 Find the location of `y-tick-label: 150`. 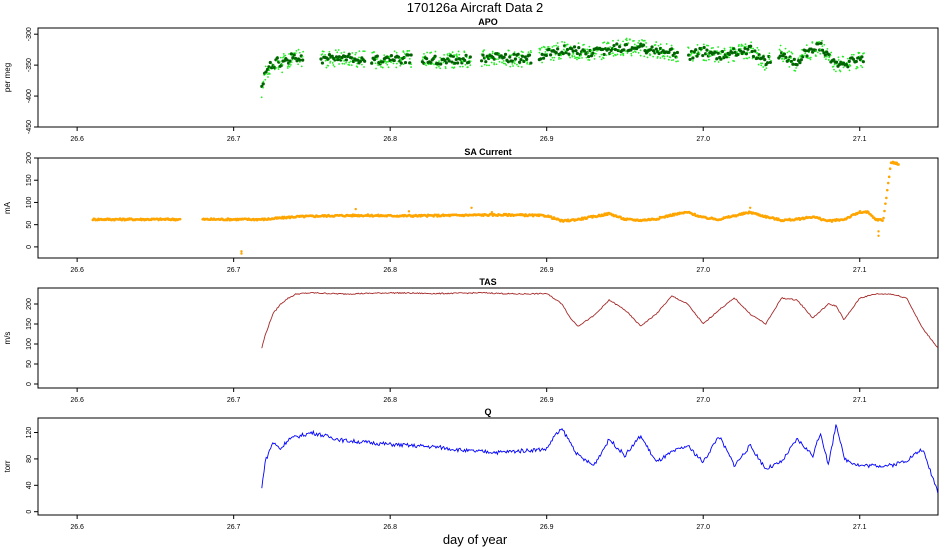

y-tick-label: 150 is located at coordinates (29, 324).